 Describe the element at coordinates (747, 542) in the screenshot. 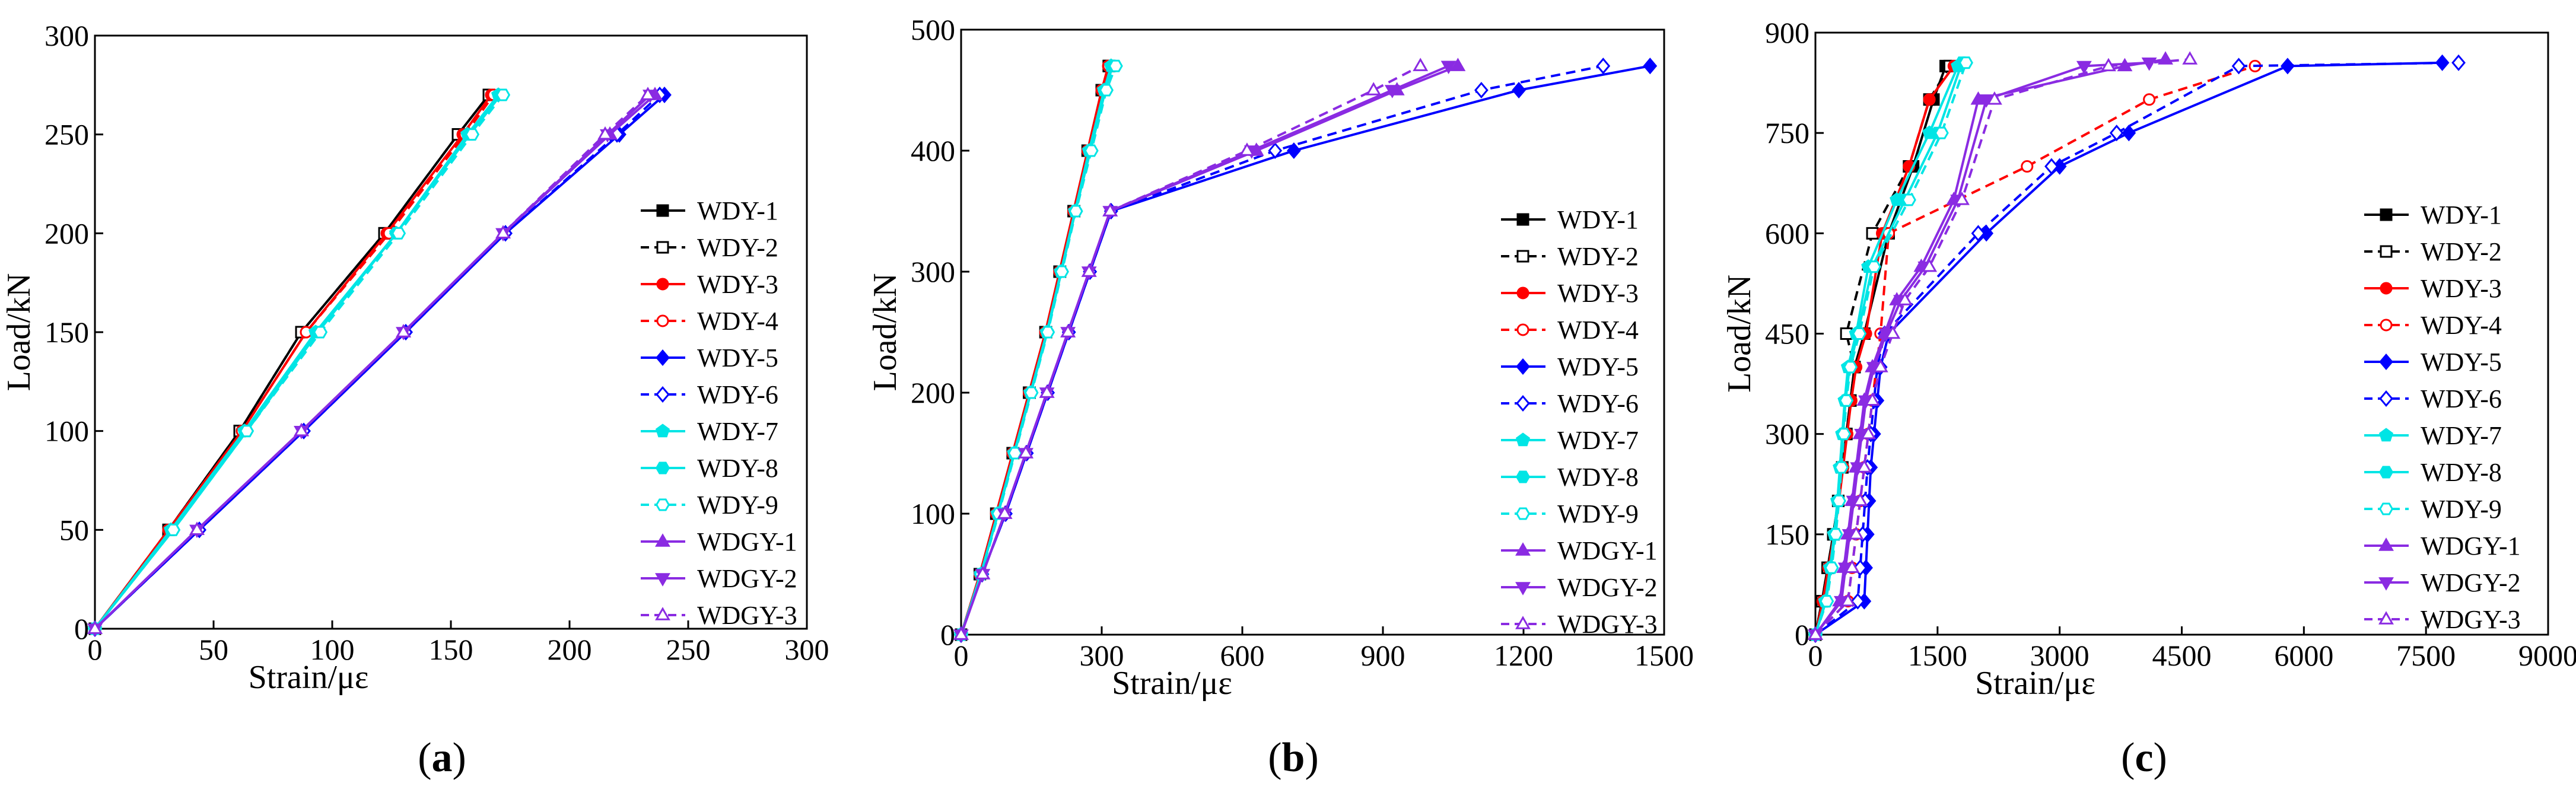

I see `legend-label-a-9: WDGY-1` at that location.